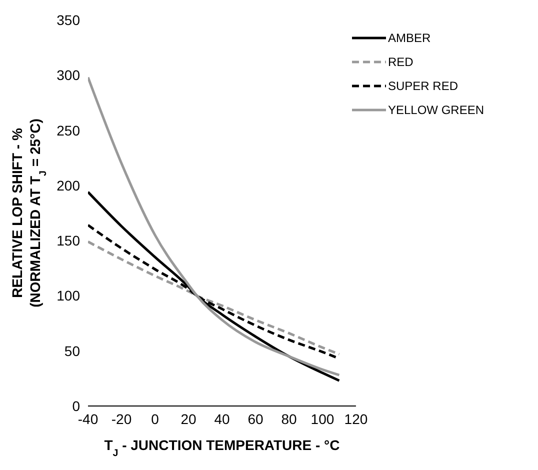 Image resolution: width=538 pixels, height=470 pixels. Describe the element at coordinates (68, 296) in the screenshot. I see `y-tick-label: 100` at that location.